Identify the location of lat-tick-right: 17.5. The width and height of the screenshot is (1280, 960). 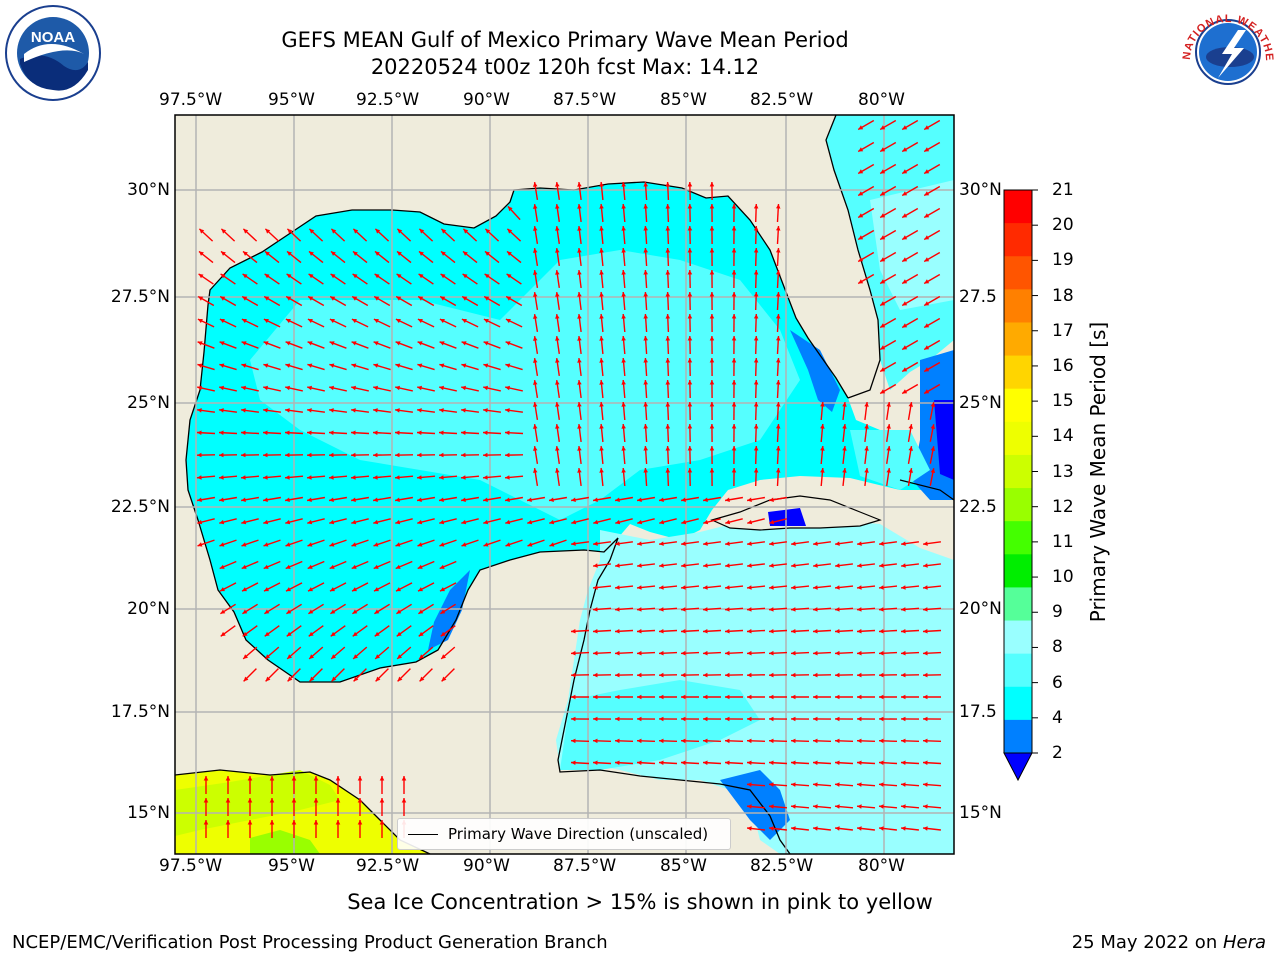
(978, 712).